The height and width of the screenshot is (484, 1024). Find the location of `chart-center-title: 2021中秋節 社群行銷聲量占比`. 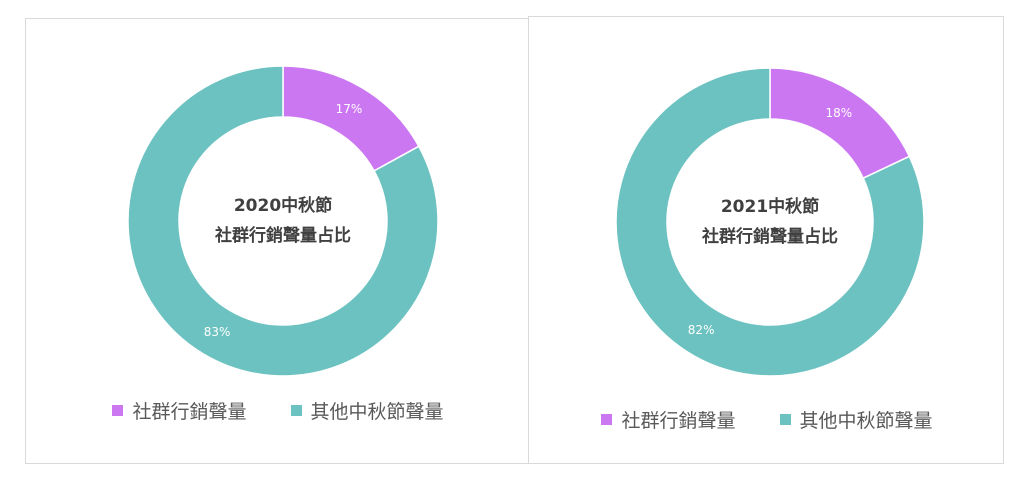

chart-center-title: 2021中秋節 社群行銷聲量占比 is located at coordinates (770, 222).